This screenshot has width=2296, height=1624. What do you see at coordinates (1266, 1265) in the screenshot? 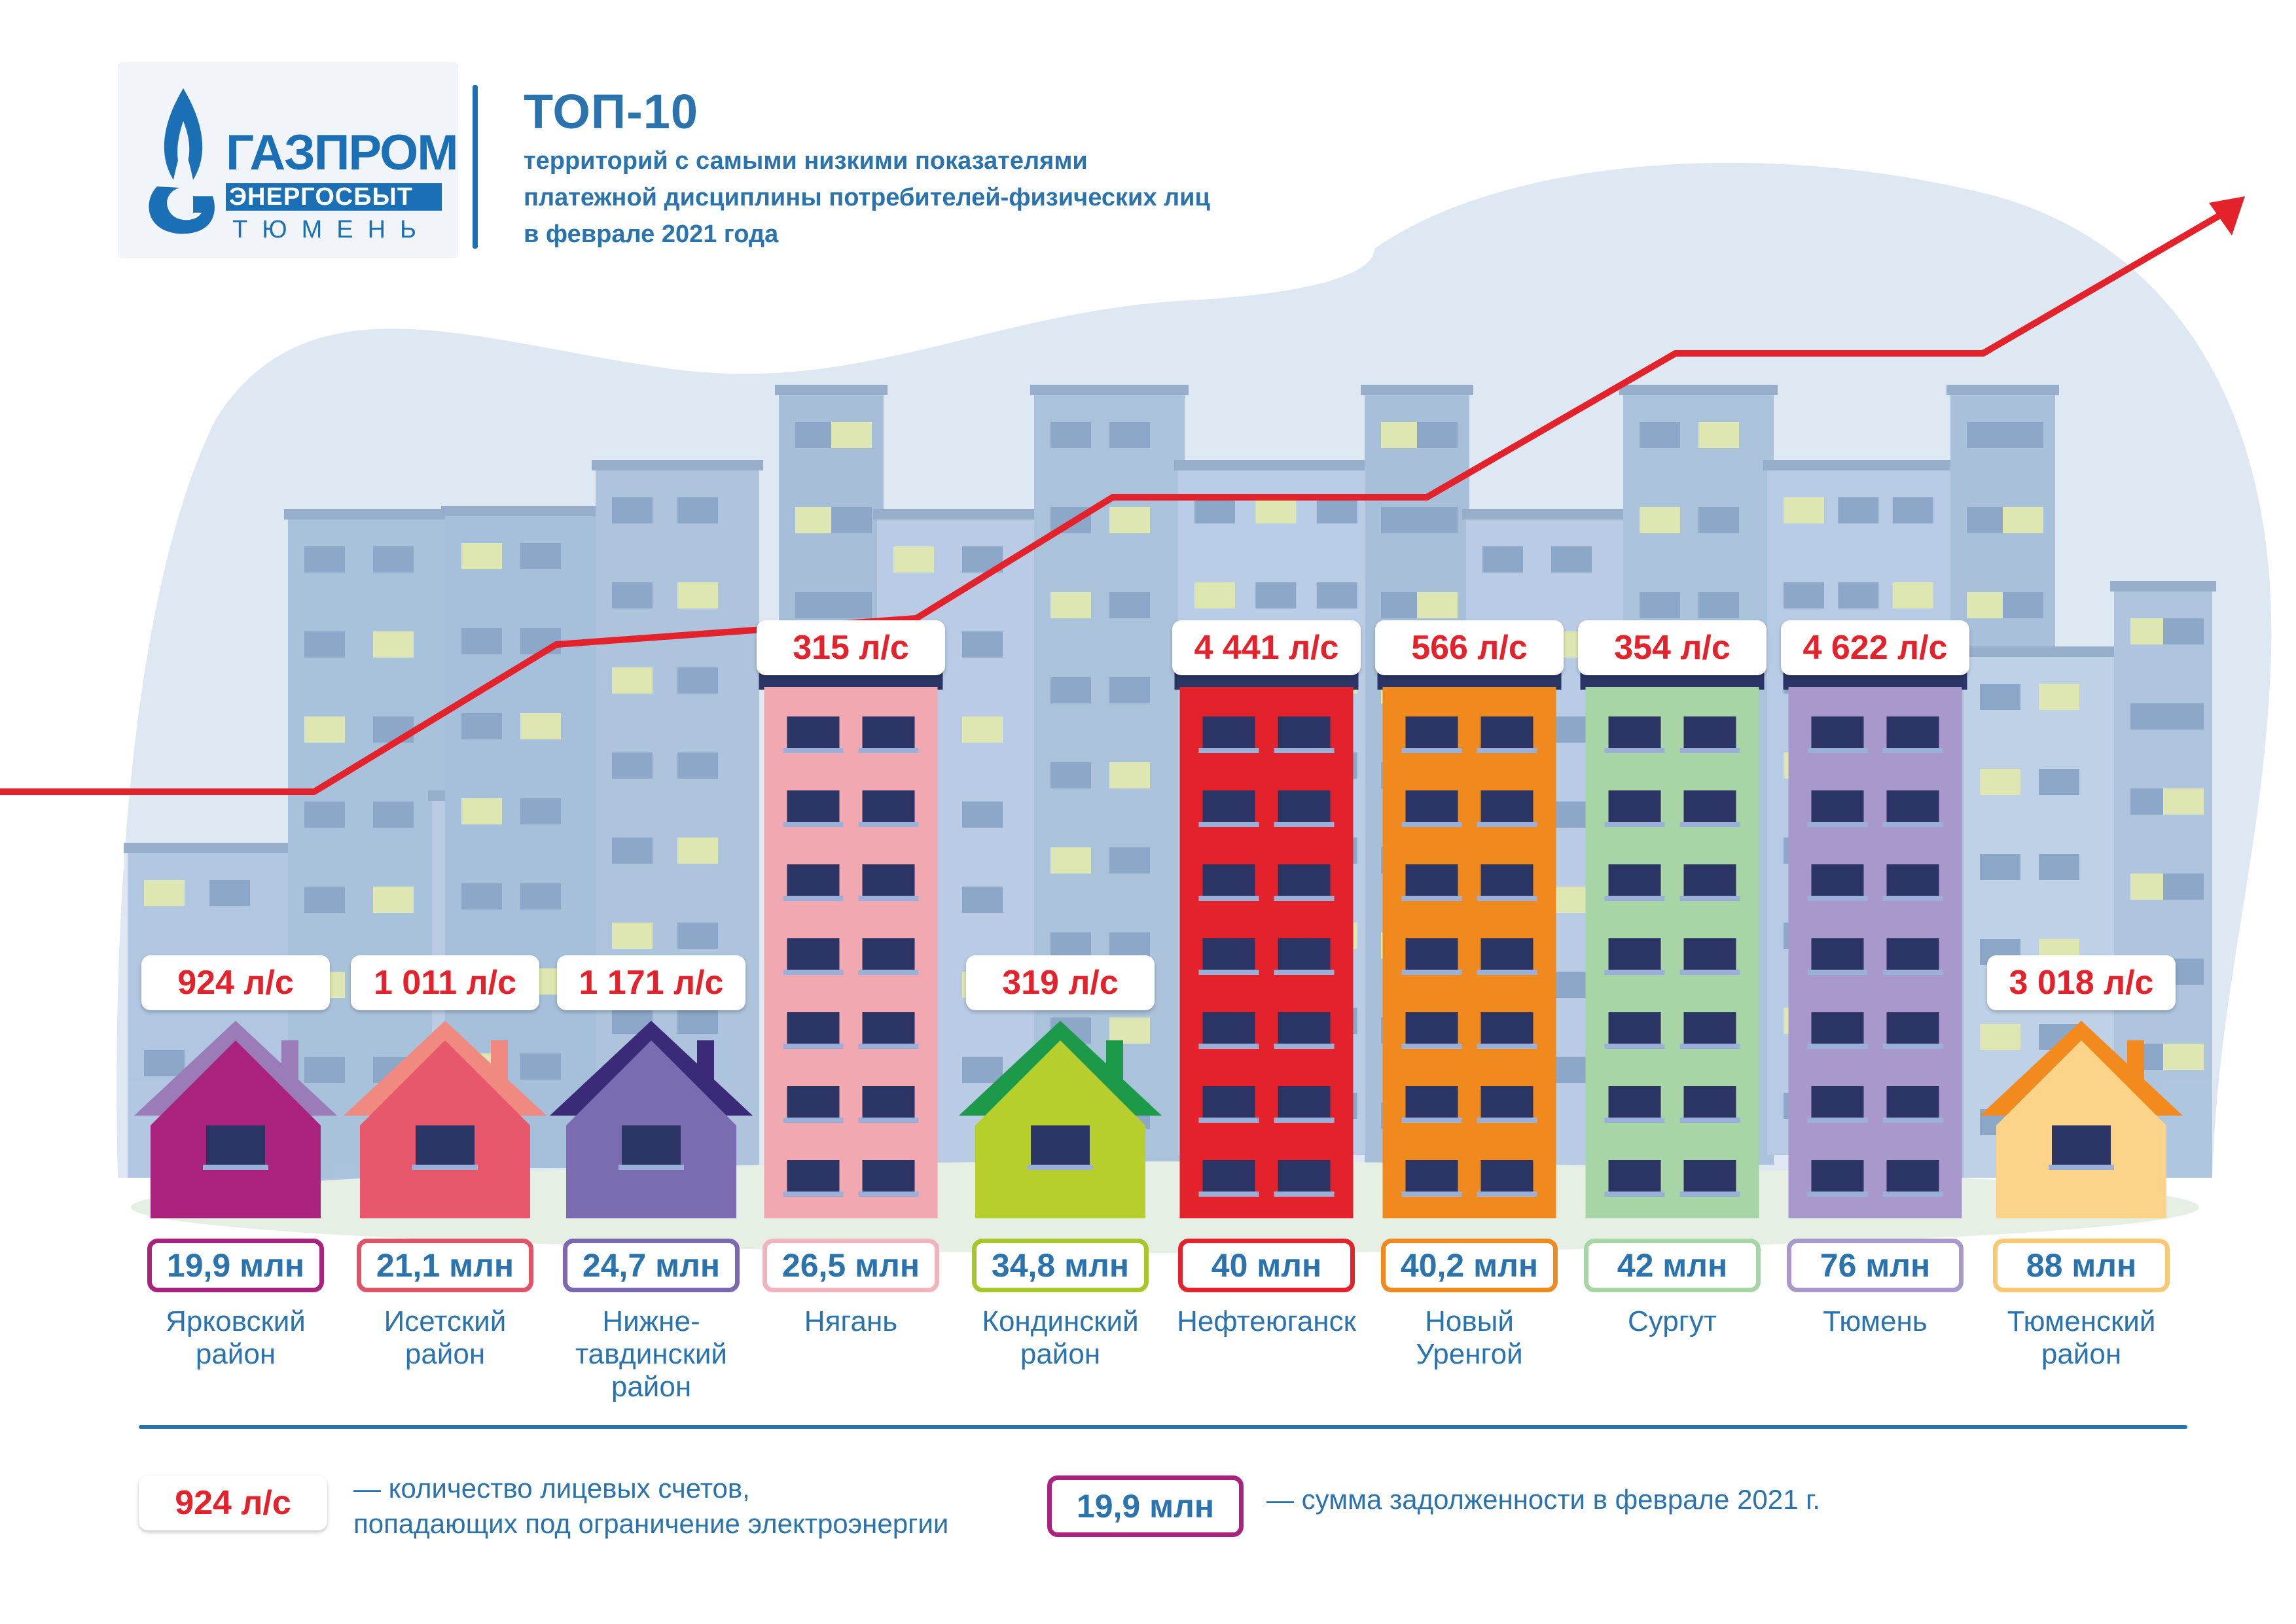
I see `debt-label: 40 млн` at bounding box center [1266, 1265].